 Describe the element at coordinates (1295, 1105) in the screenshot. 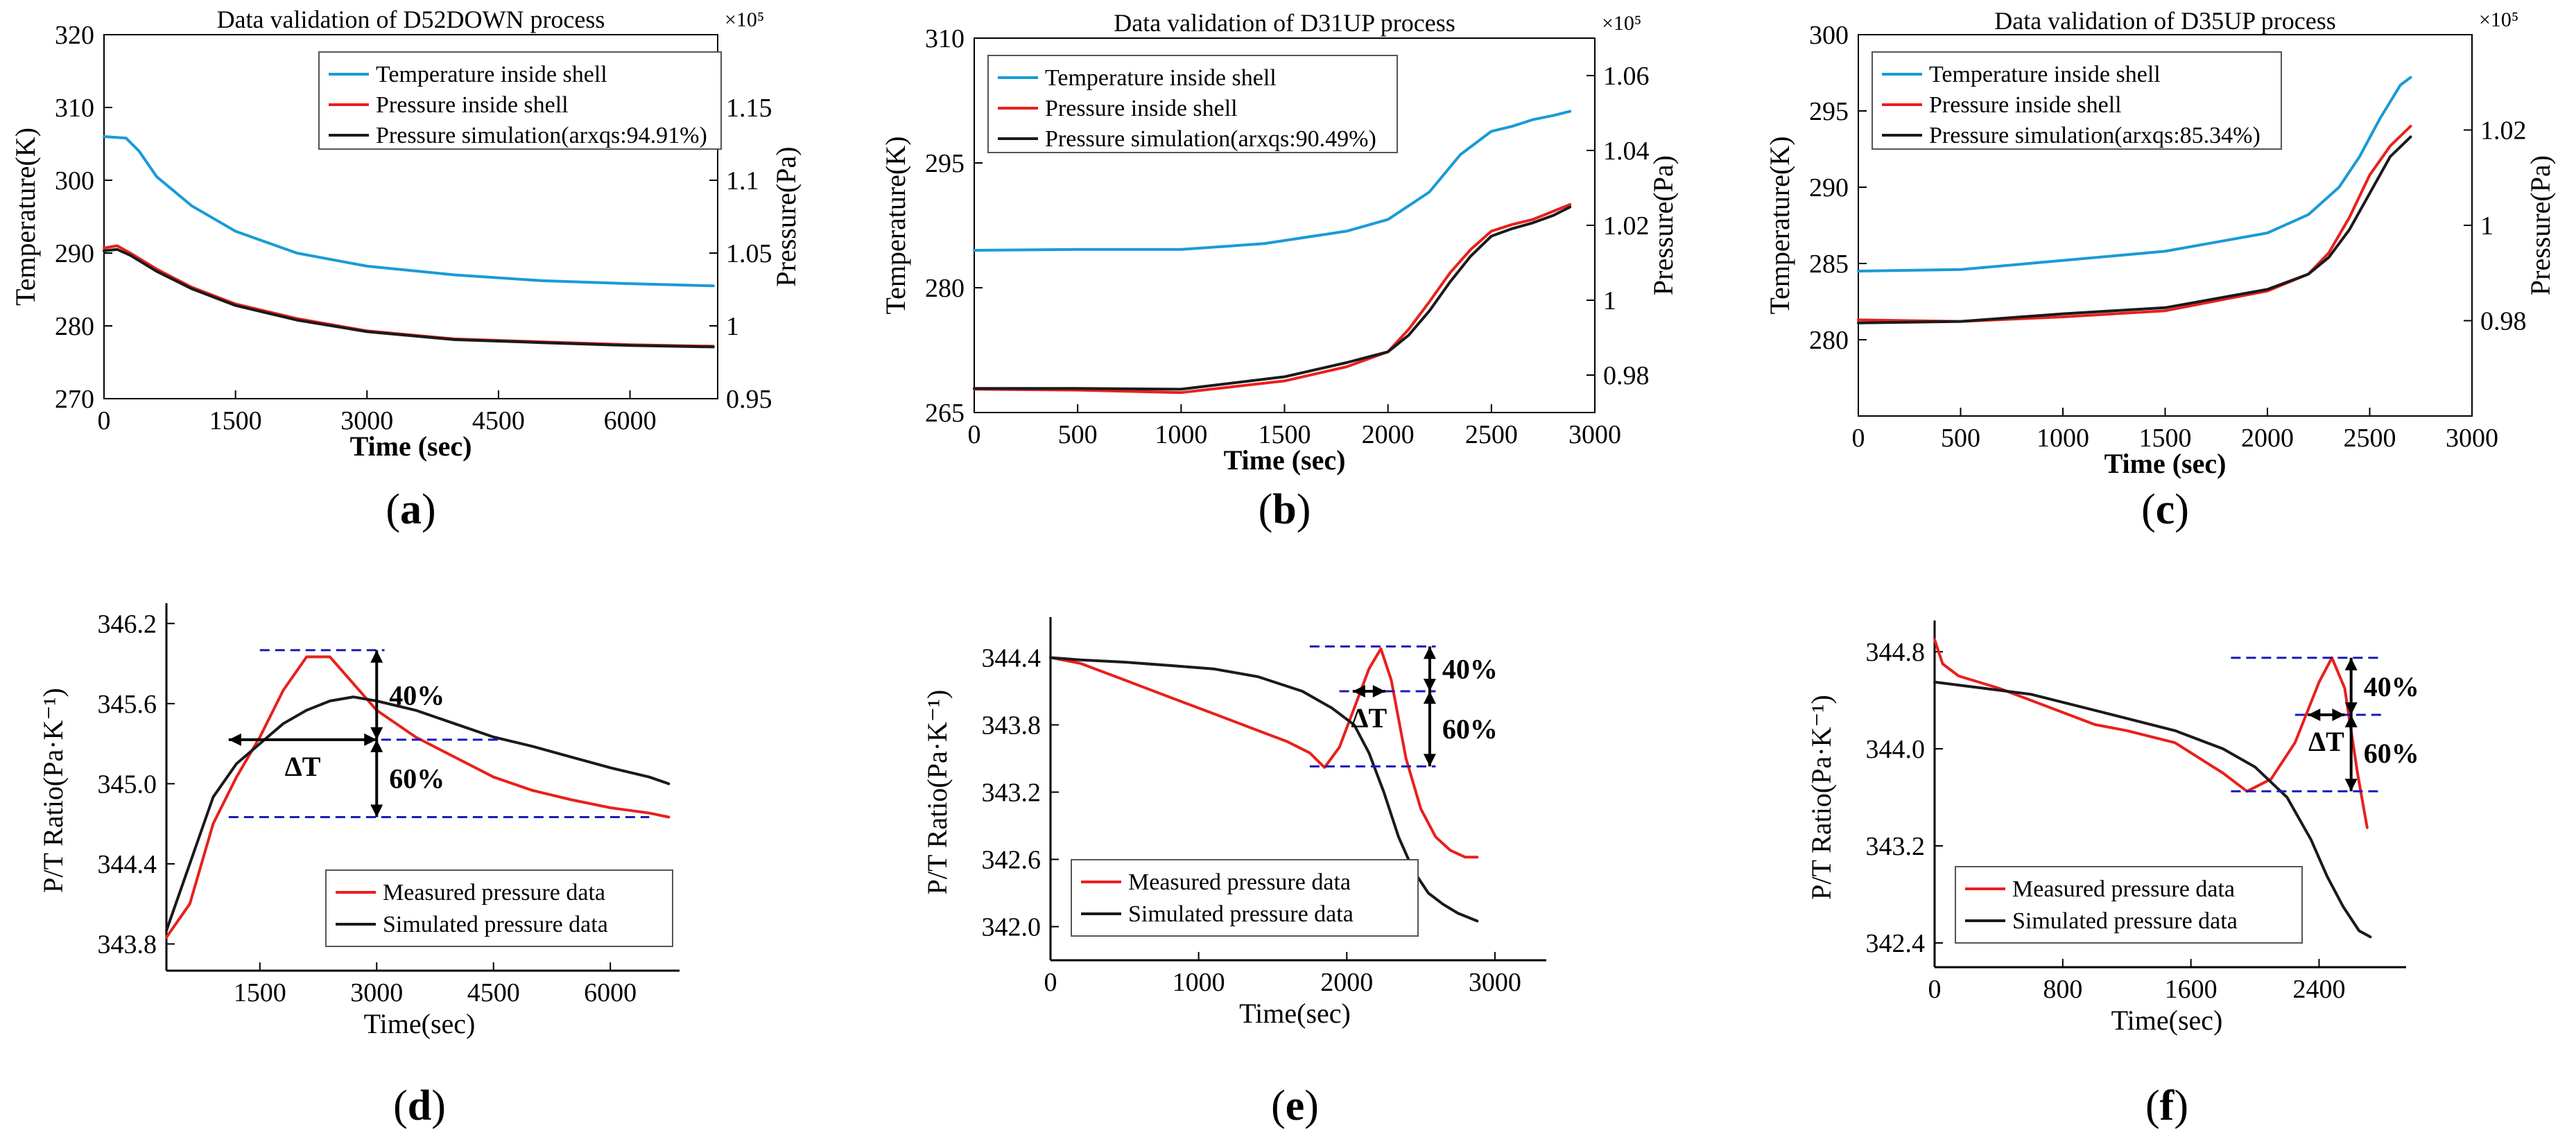

I see `panel-caption: (e)` at that location.